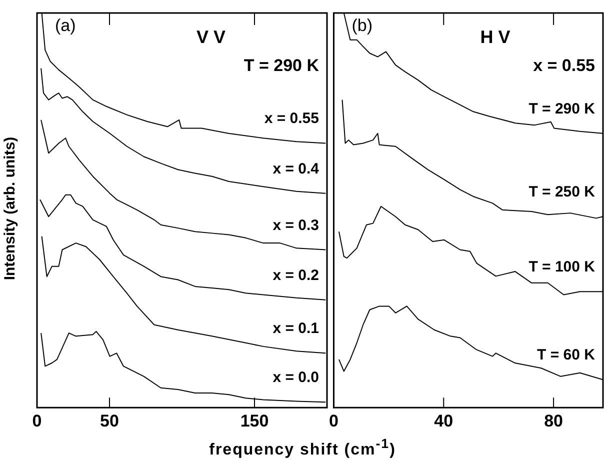 This screenshot has width=605, height=464. What do you see at coordinates (562, 192) in the screenshot?
I see `series-label: T = 250 K` at bounding box center [562, 192].